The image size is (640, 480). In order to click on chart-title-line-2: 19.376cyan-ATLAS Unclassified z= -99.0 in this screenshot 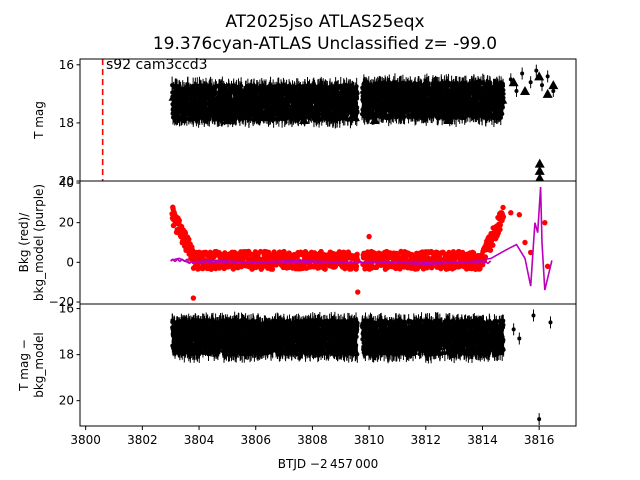, I will do `click(325, 44)`.